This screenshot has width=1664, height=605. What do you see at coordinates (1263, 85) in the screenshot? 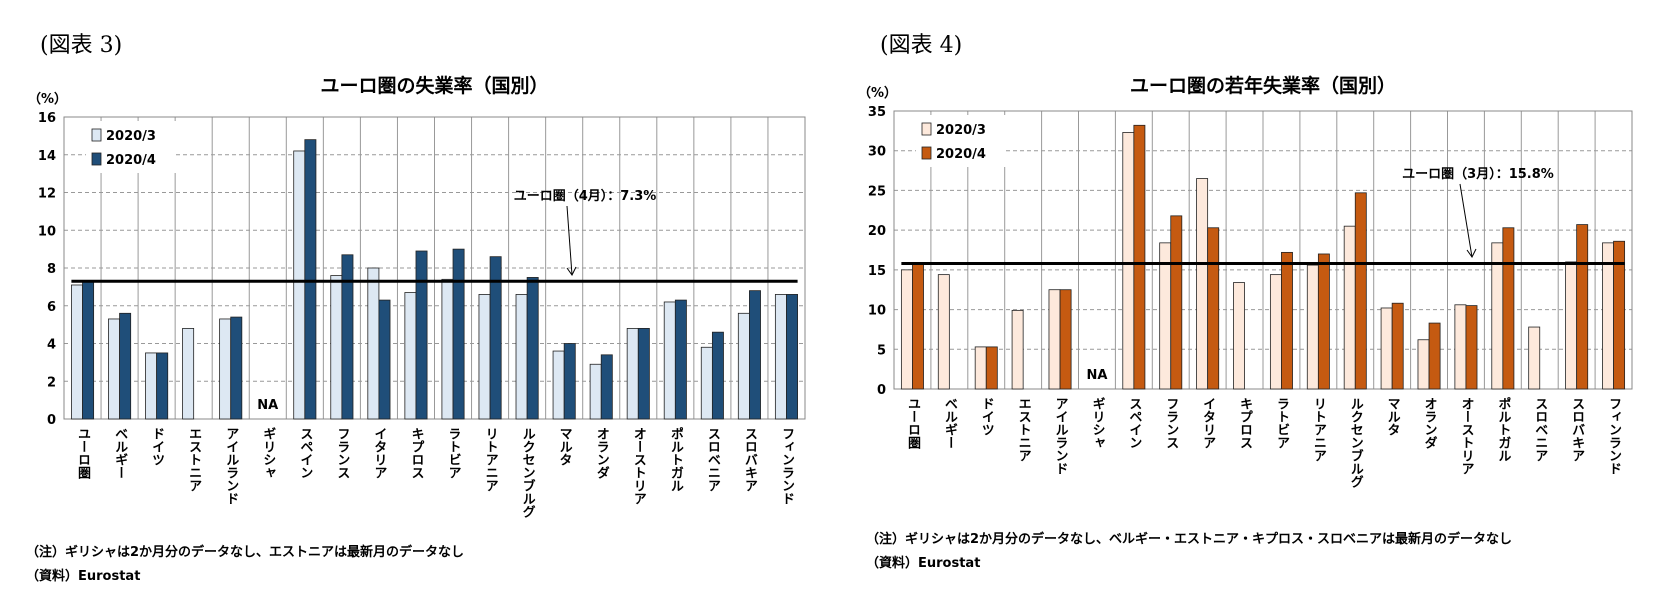
I see `chart-title: ユーロ圏の若年失業率（国別）` at bounding box center [1263, 85].